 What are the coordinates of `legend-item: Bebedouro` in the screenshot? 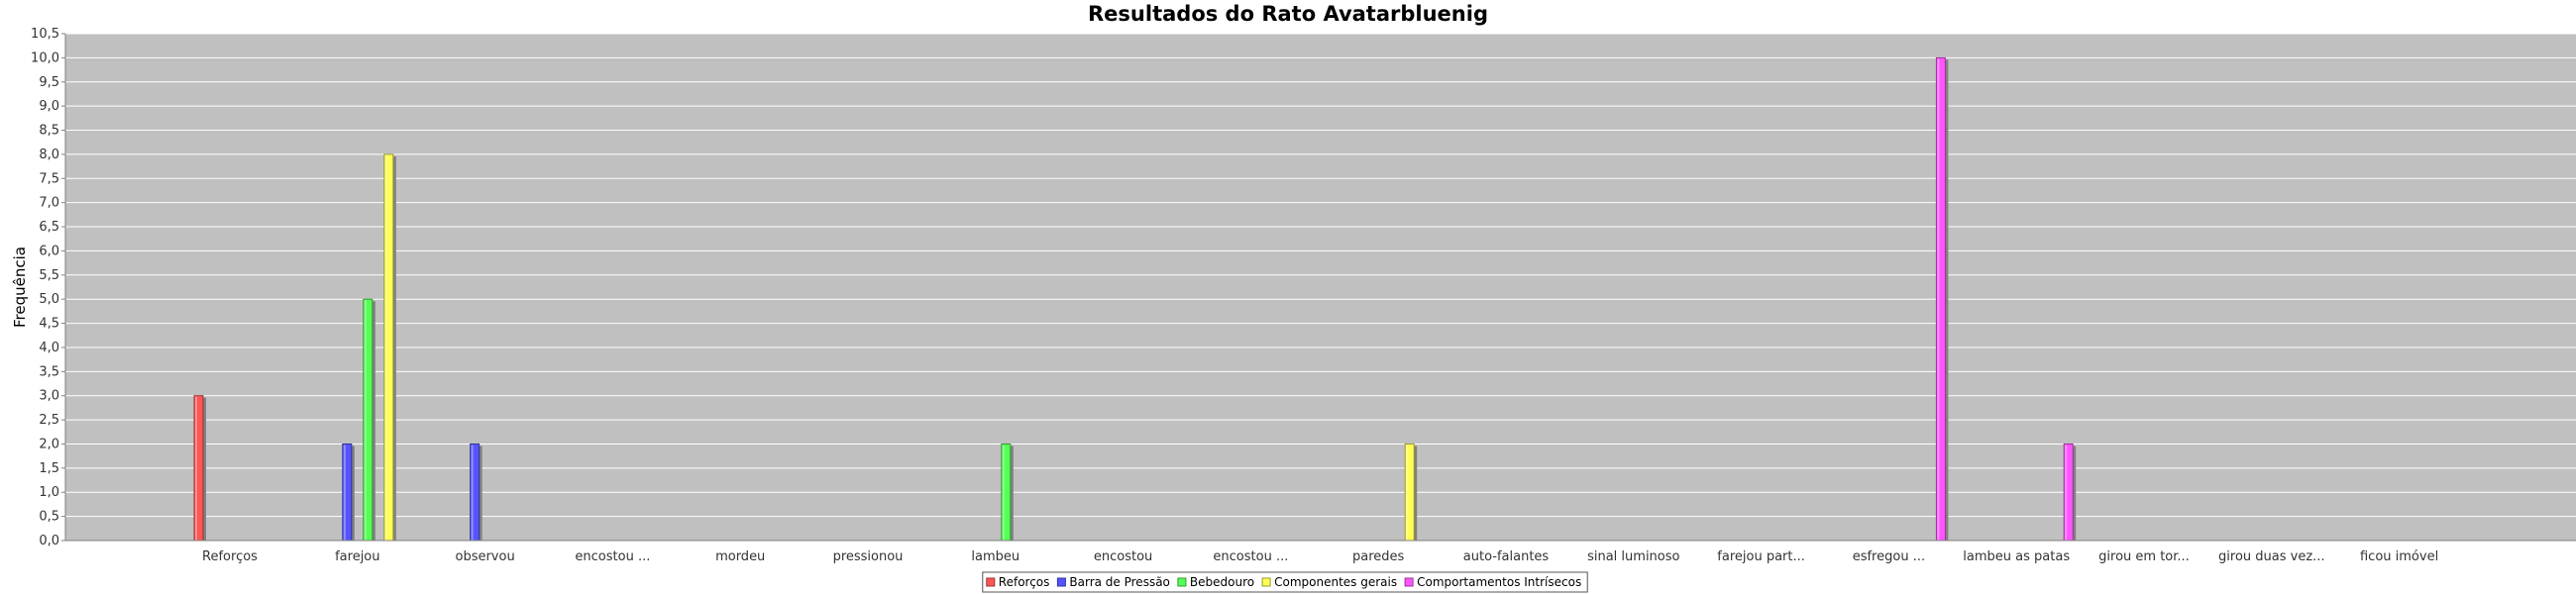 It's located at (1216, 582).